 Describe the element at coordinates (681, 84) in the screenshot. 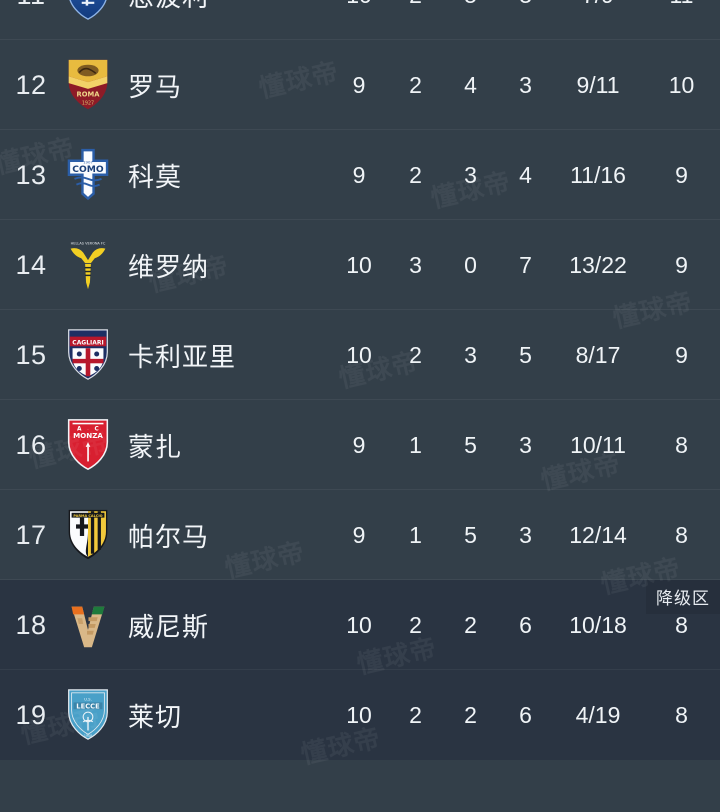

I see `stat-points: 10` at that location.